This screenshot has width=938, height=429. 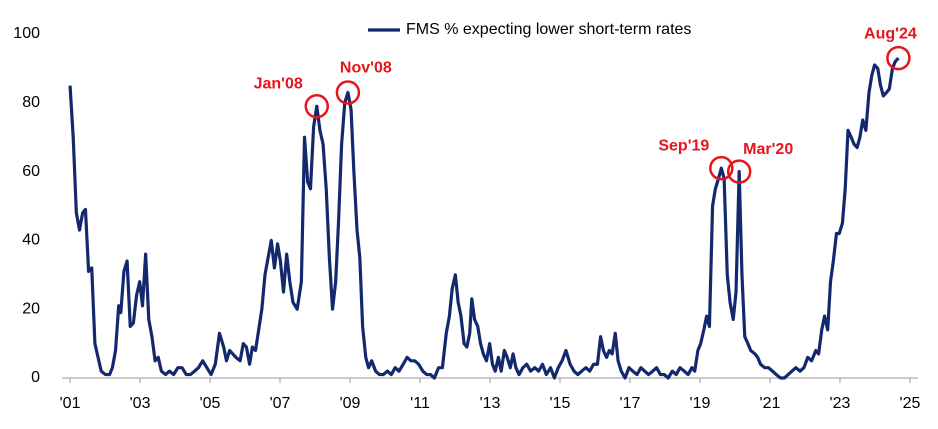 What do you see at coordinates (35, 377) in the screenshot?
I see `y-tick-label: 0` at bounding box center [35, 377].